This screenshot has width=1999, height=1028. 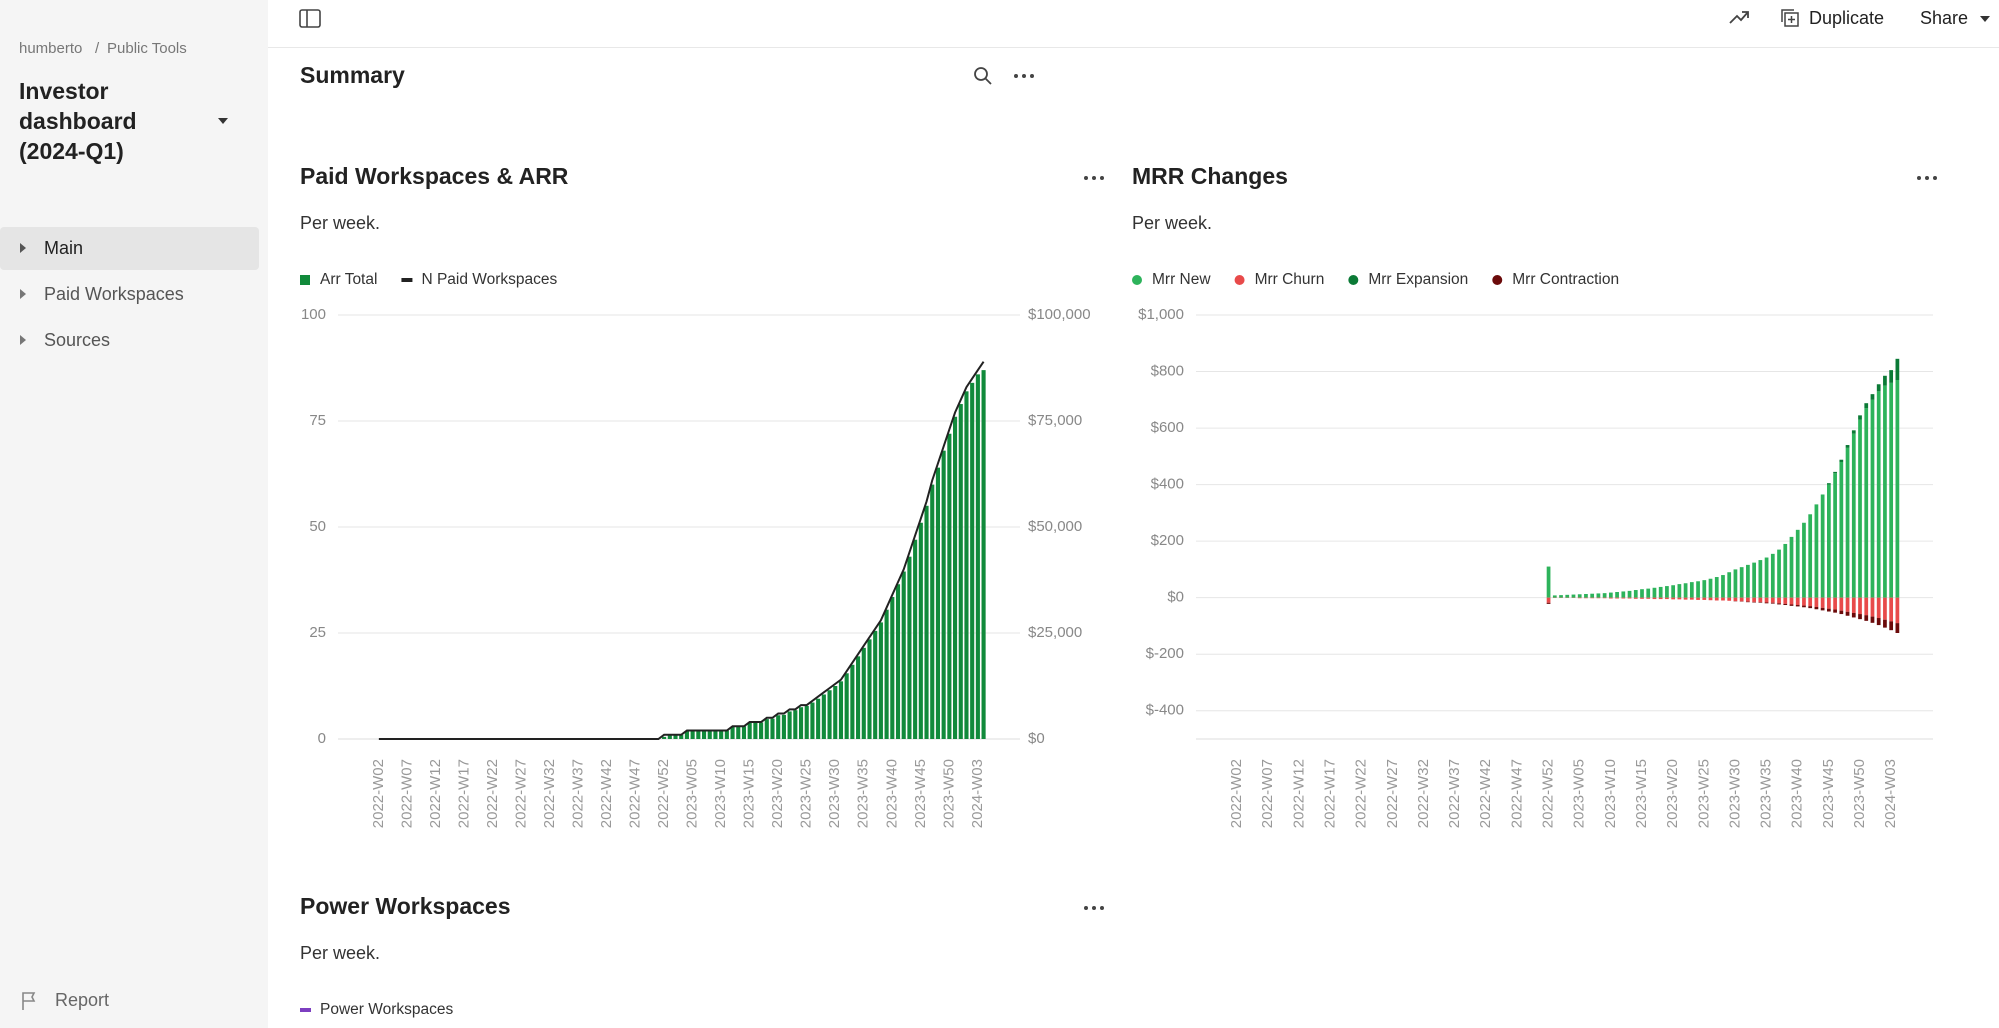 I want to click on x-tick-label: 2023-W50, so click(x=948, y=793).